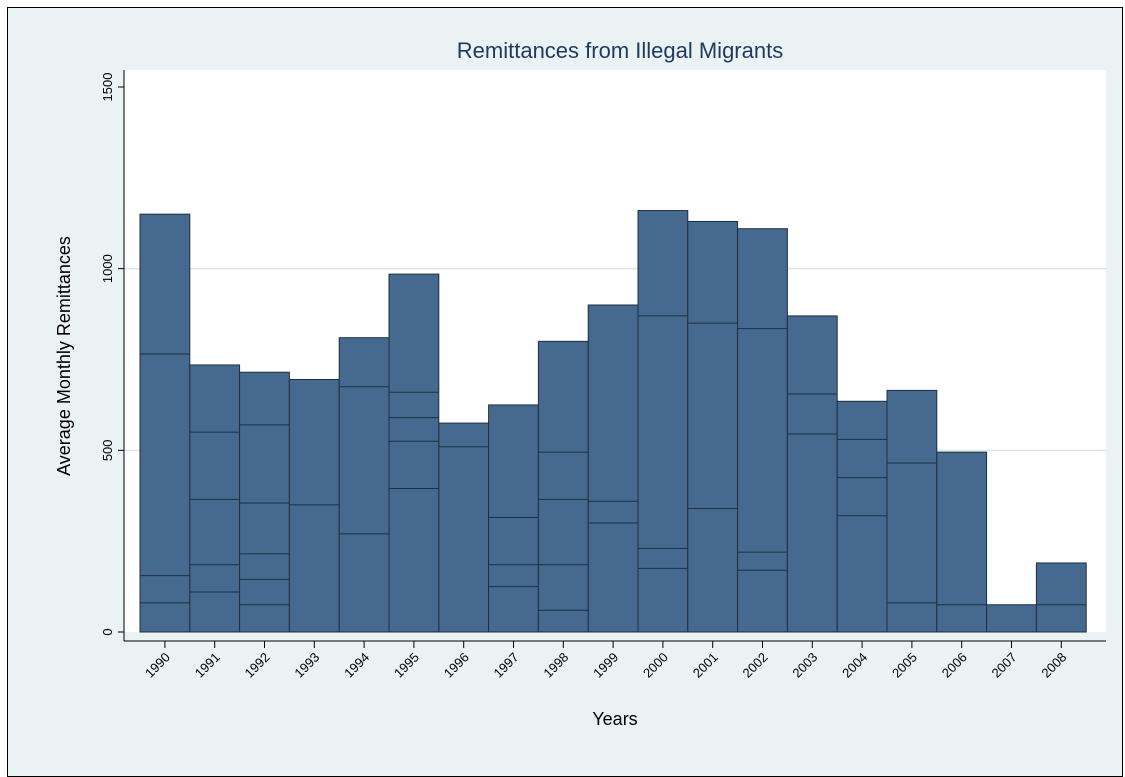 The width and height of the screenshot is (1125, 777). I want to click on bar-1990, so click(165, 423).